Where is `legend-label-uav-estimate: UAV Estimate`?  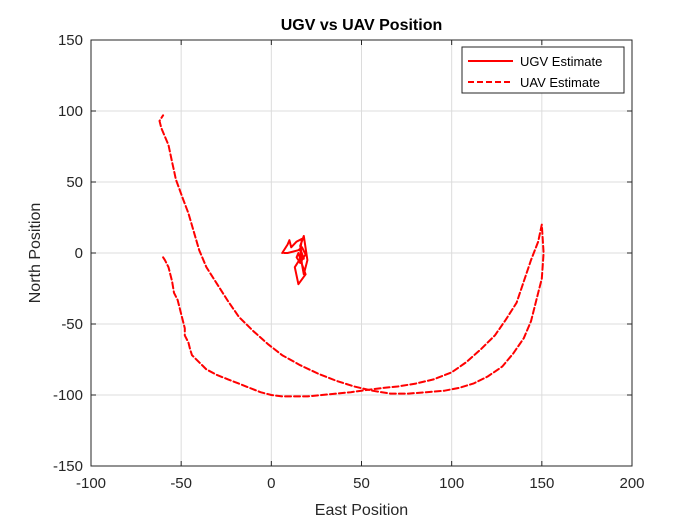
legend-label-uav-estimate: UAV Estimate is located at coordinates (560, 82).